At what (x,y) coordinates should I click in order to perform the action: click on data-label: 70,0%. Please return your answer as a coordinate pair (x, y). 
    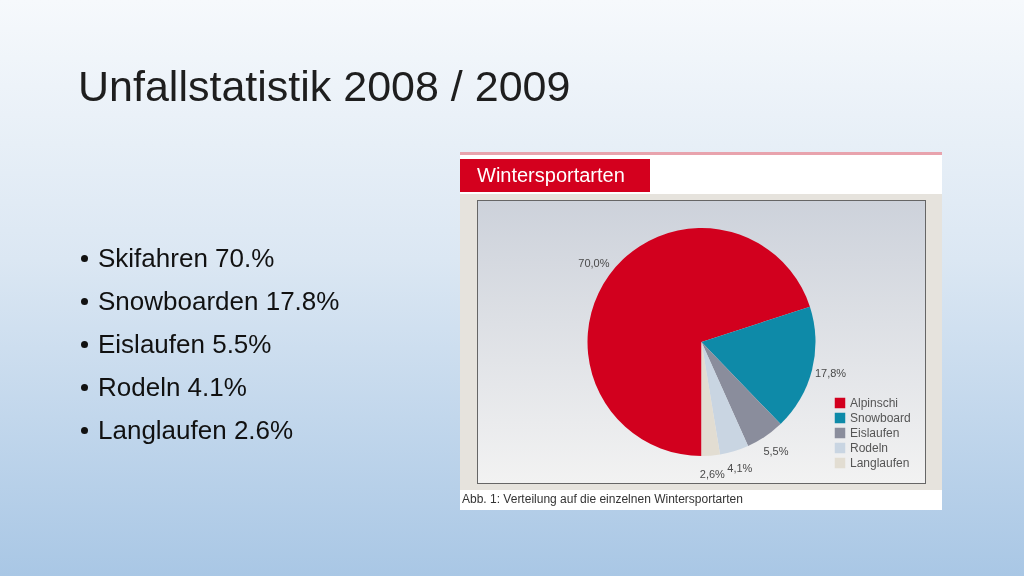
    Looking at the image, I should click on (594, 262).